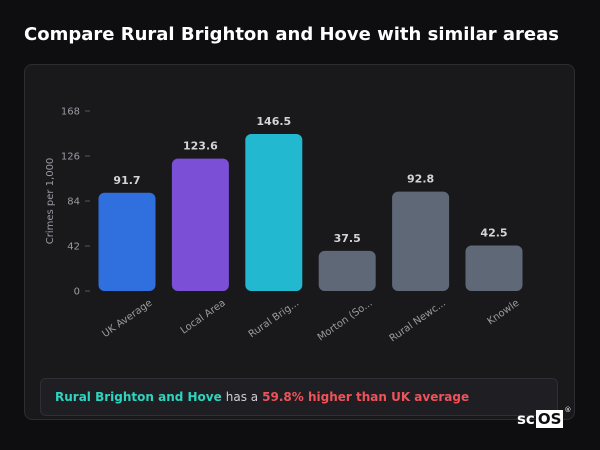  What do you see at coordinates (126, 180) in the screenshot?
I see `bar-value-label: 91.7` at bounding box center [126, 180].